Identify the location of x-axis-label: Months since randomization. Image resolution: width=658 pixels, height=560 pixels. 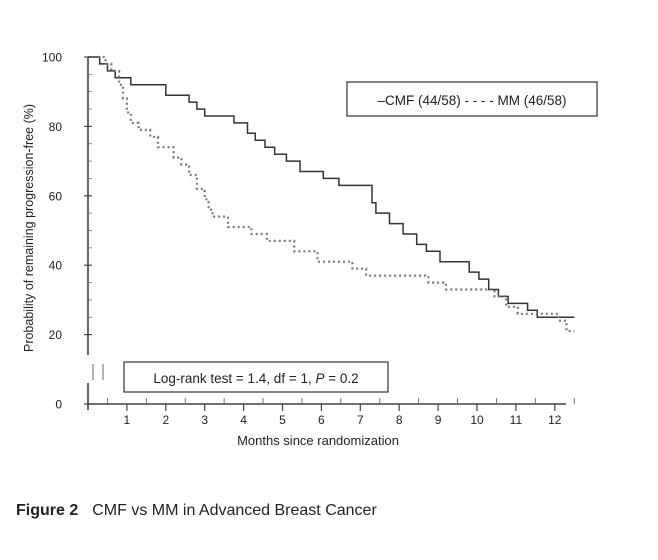
(318, 440).